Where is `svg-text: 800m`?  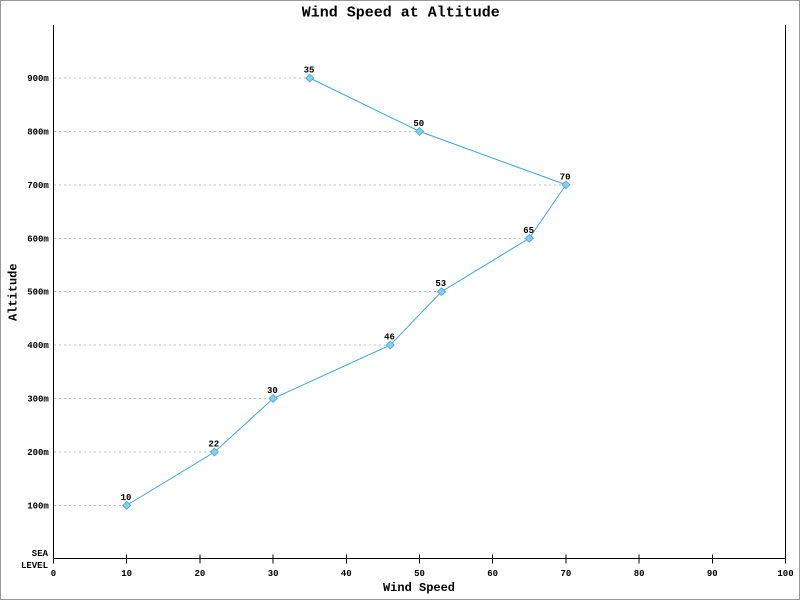 svg-text: 800m is located at coordinates (38, 132).